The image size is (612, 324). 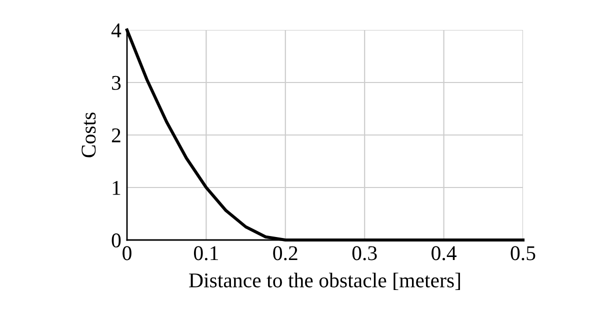 What do you see at coordinates (116, 83) in the screenshot?
I see `y-tick-label: 3` at bounding box center [116, 83].